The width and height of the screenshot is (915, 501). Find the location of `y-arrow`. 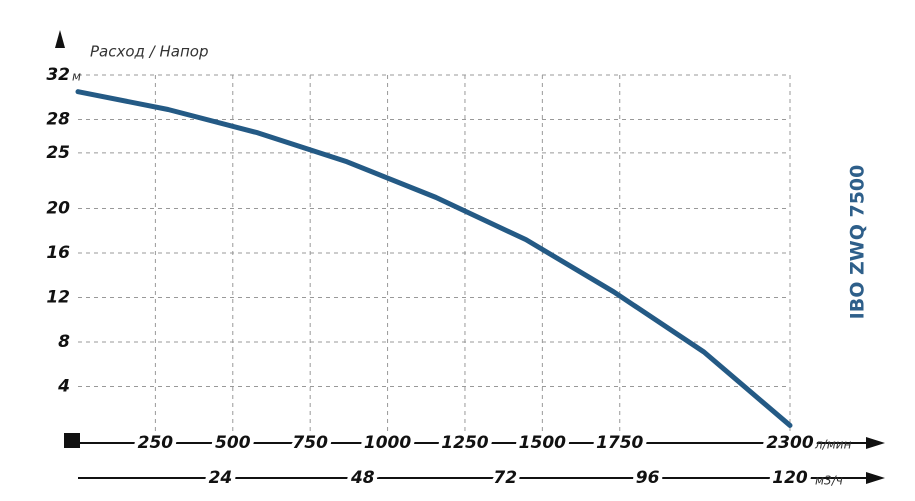

y-arrow is located at coordinates (60, 39).